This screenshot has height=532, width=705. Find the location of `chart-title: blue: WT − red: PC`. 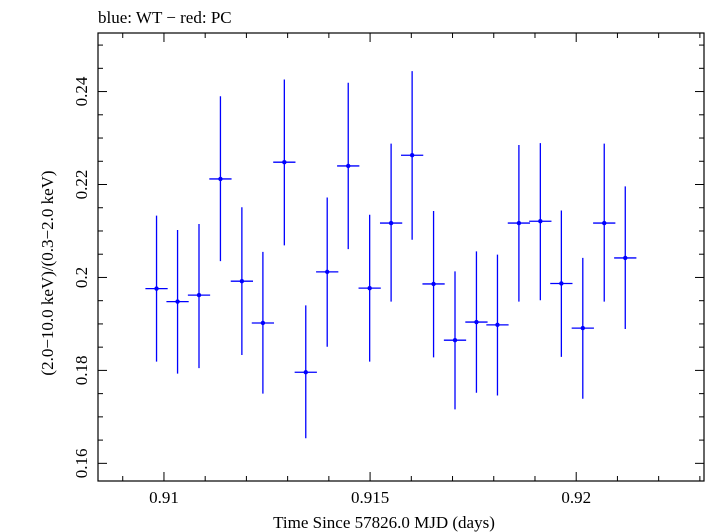

chart-title: blue: WT − red: PC is located at coordinates (165, 17).